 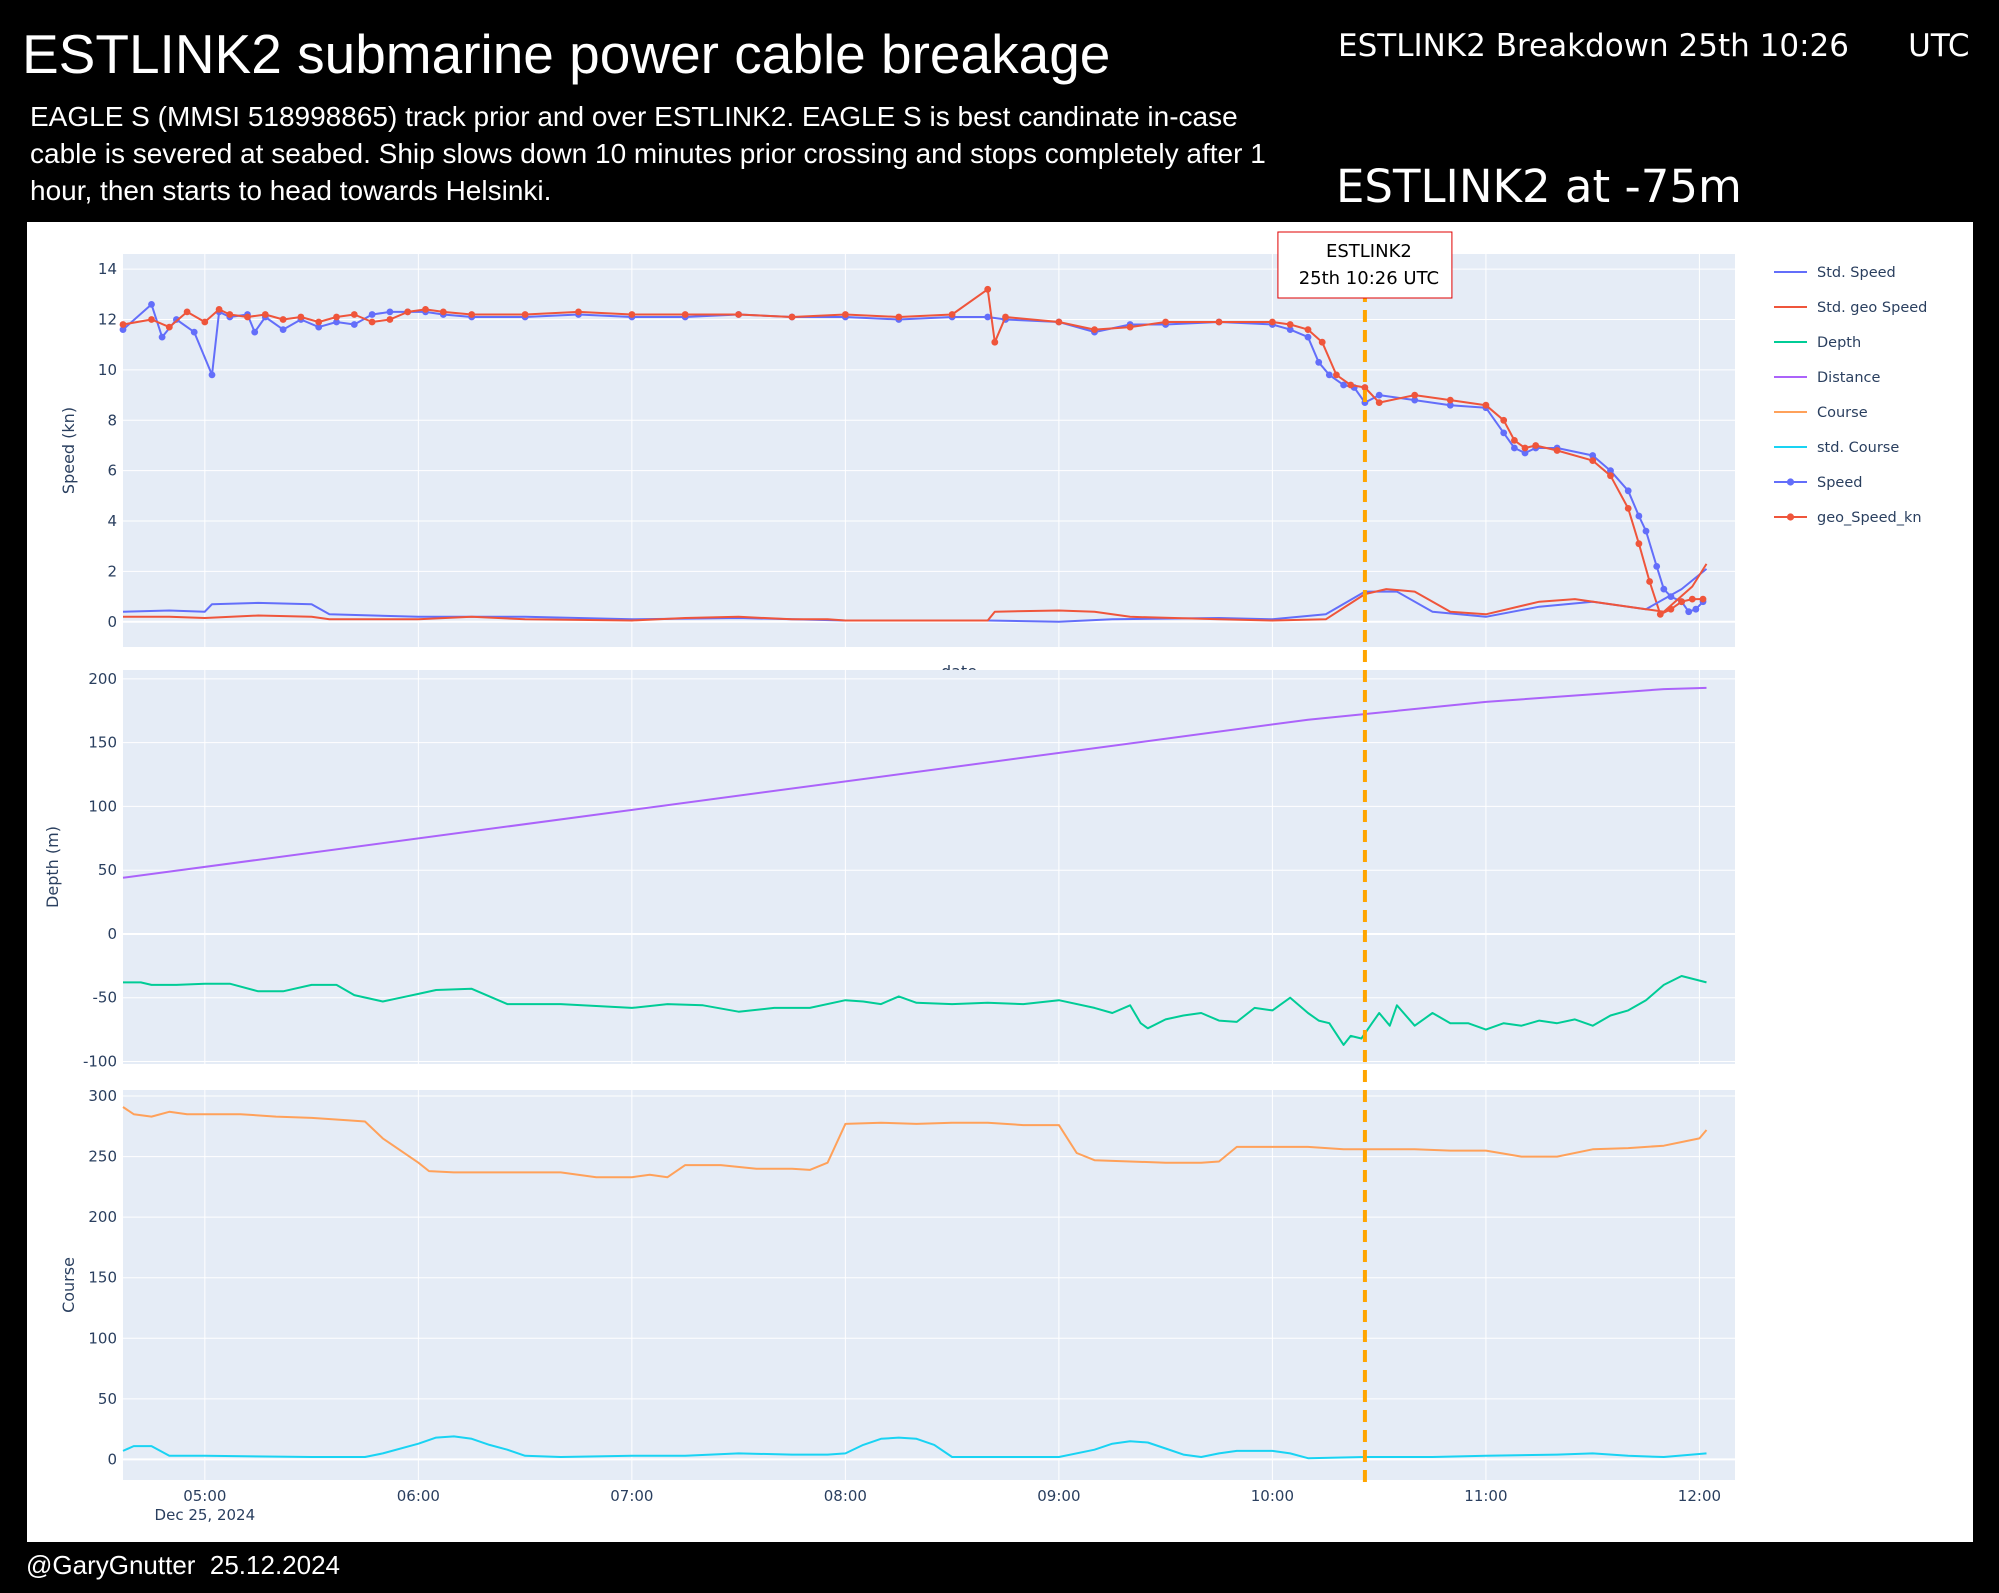 What do you see at coordinates (418, 1496) in the screenshot?
I see `x-tick-label: 06:00` at bounding box center [418, 1496].